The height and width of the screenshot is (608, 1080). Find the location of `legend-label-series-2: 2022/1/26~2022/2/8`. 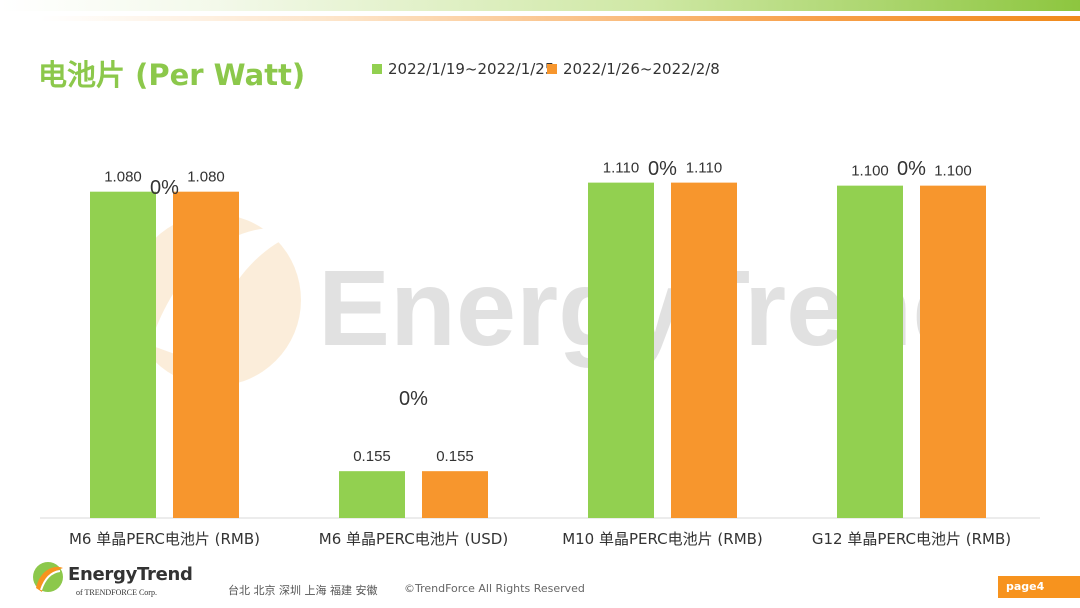

legend-label-series-2: 2022/1/26~2022/2/8 is located at coordinates (641, 69).